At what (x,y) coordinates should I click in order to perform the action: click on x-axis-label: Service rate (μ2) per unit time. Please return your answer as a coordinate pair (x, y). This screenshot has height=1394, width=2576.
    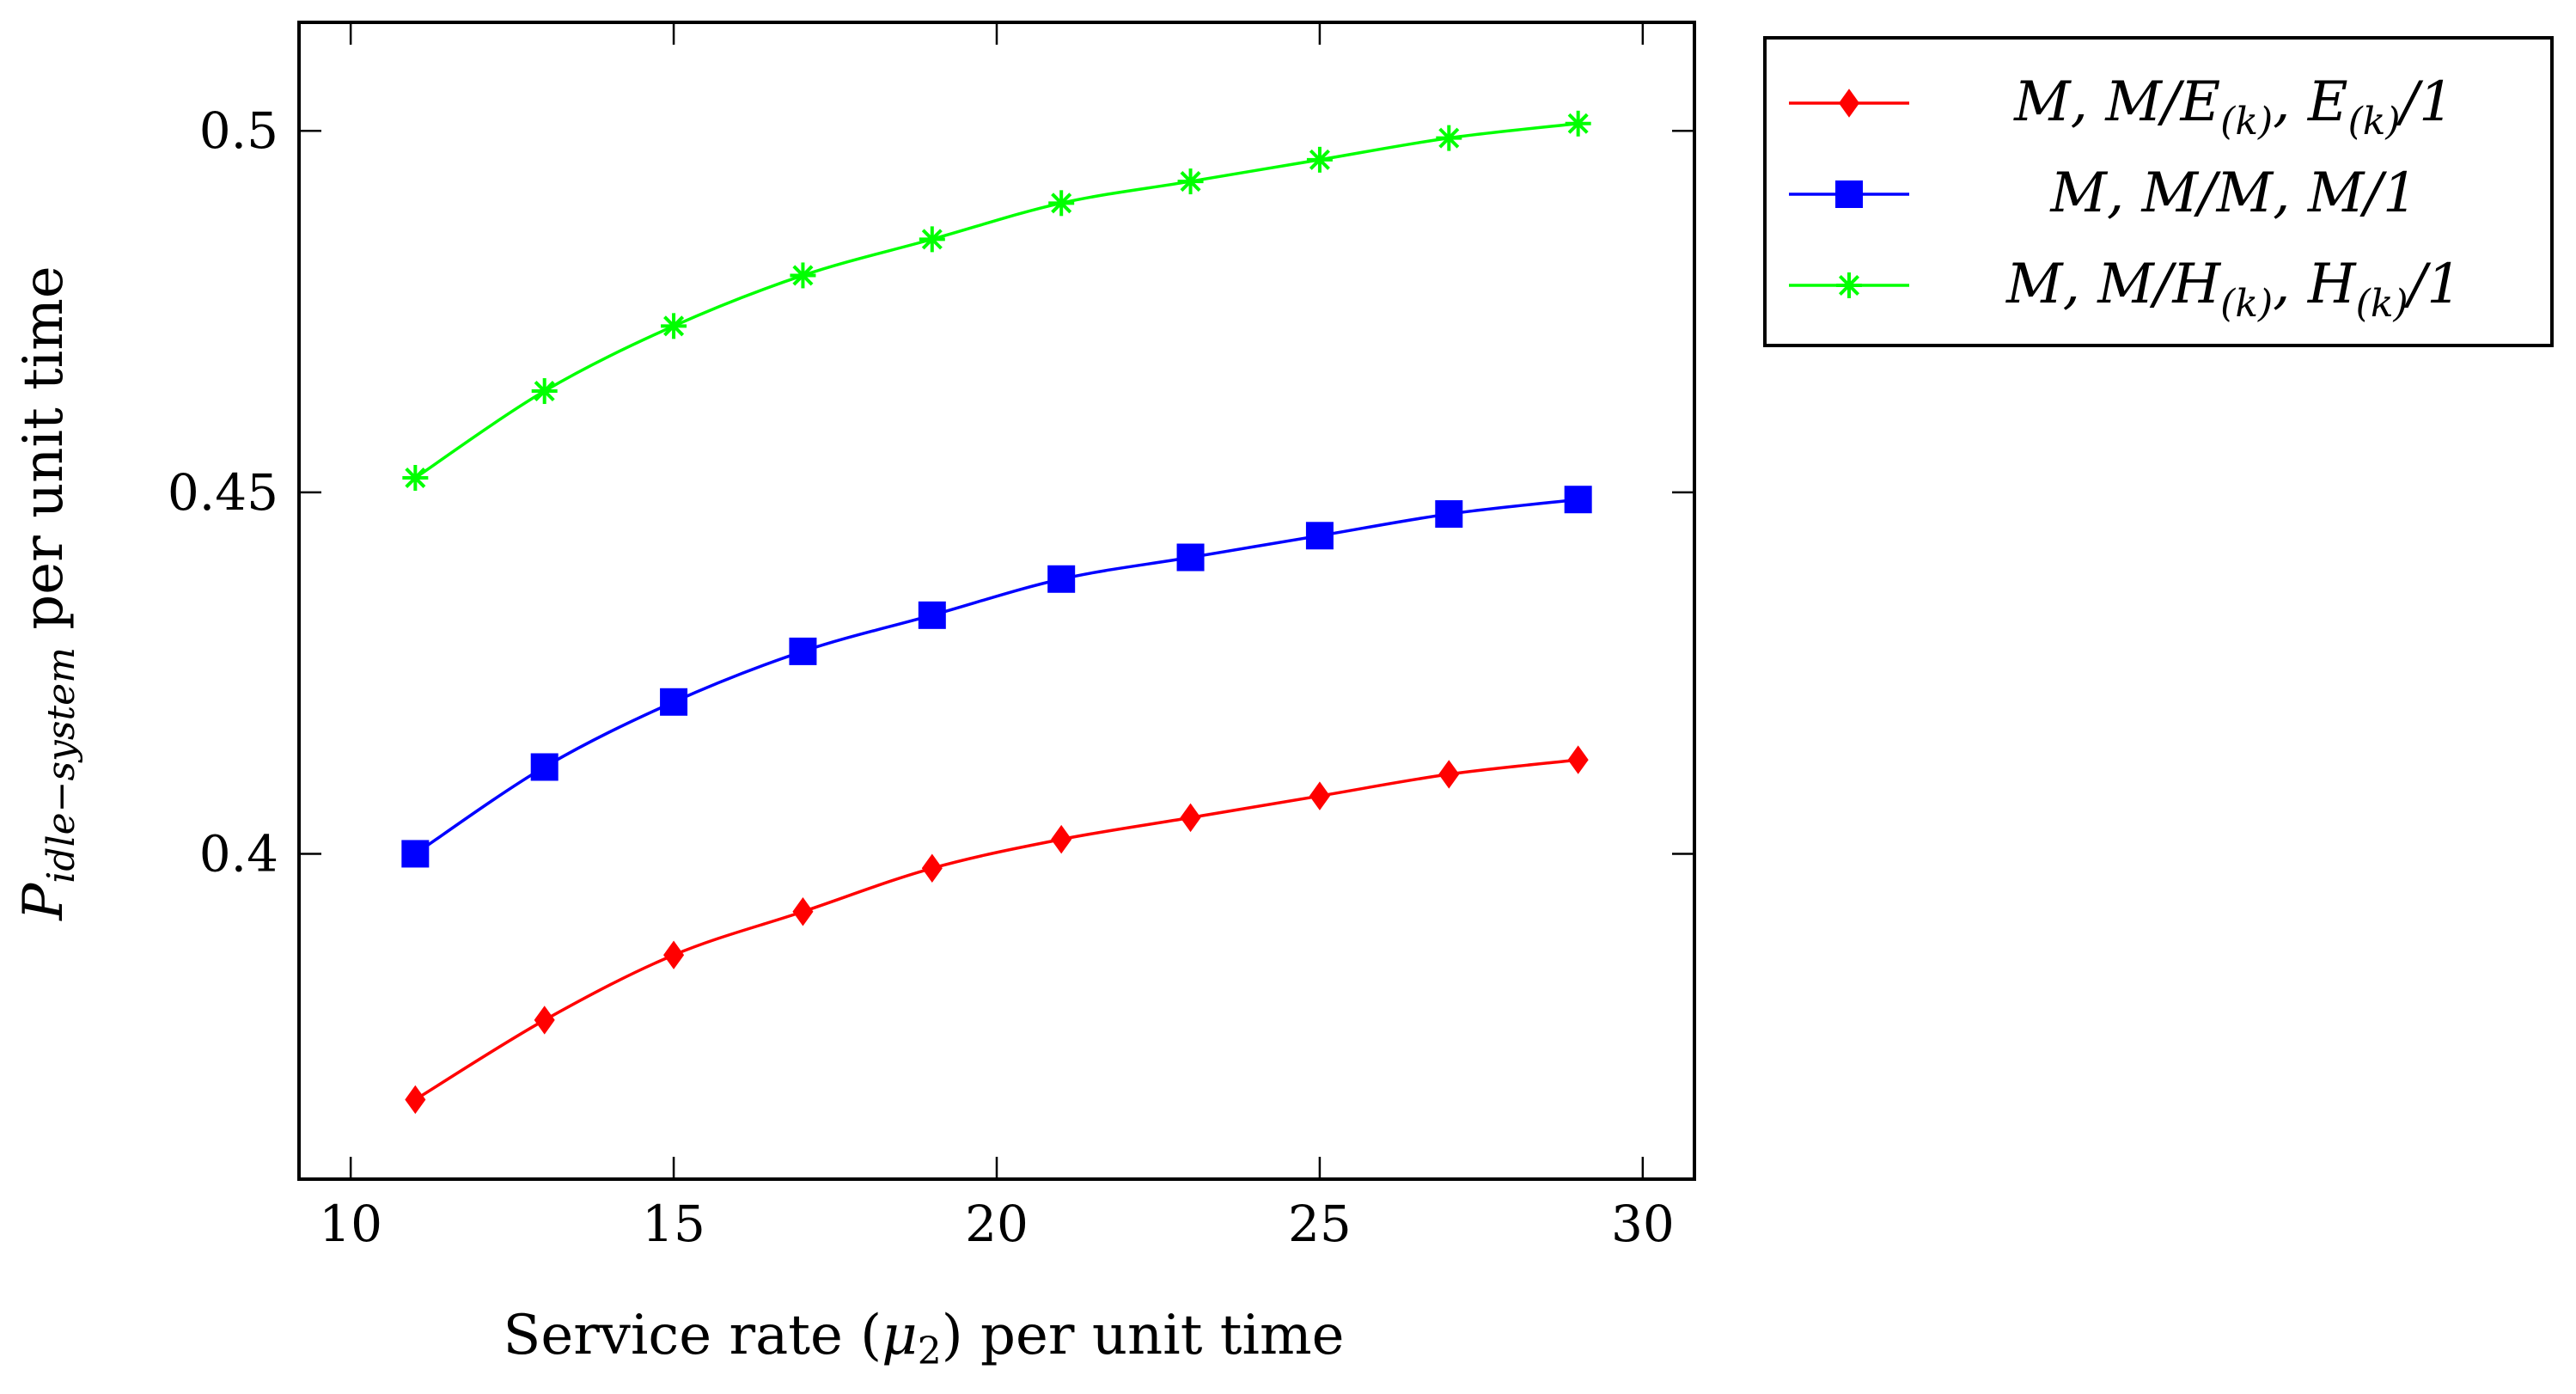
    Looking at the image, I should click on (923, 1338).